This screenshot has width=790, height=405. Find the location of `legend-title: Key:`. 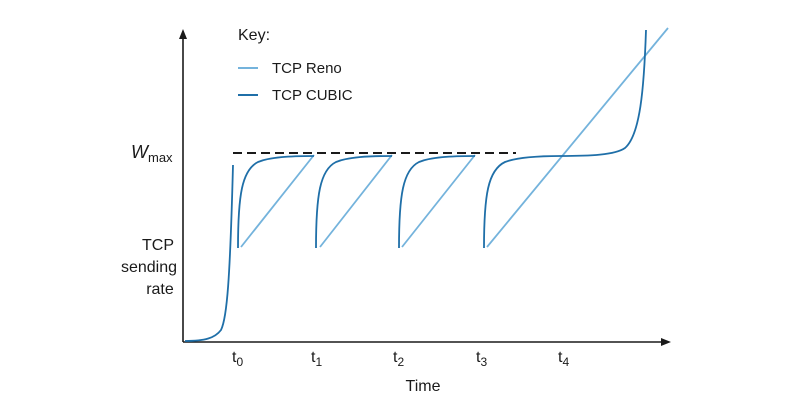

legend-title: Key: is located at coordinates (254, 35).